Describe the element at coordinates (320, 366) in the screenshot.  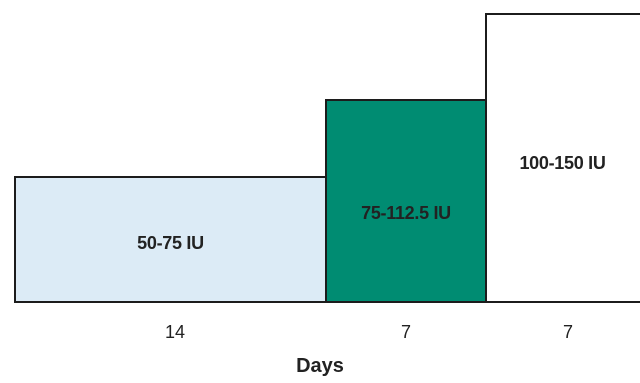
I see `axis-title: Days` at that location.